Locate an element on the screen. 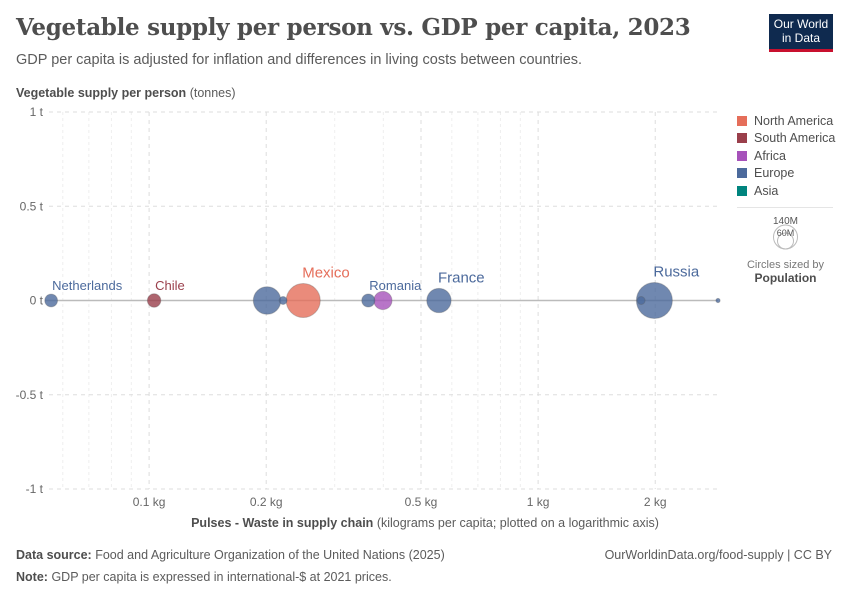 Image resolution: width=850 pixels, height=600 pixels. size-legend-circles: 140M 60M is located at coordinates (785, 233).